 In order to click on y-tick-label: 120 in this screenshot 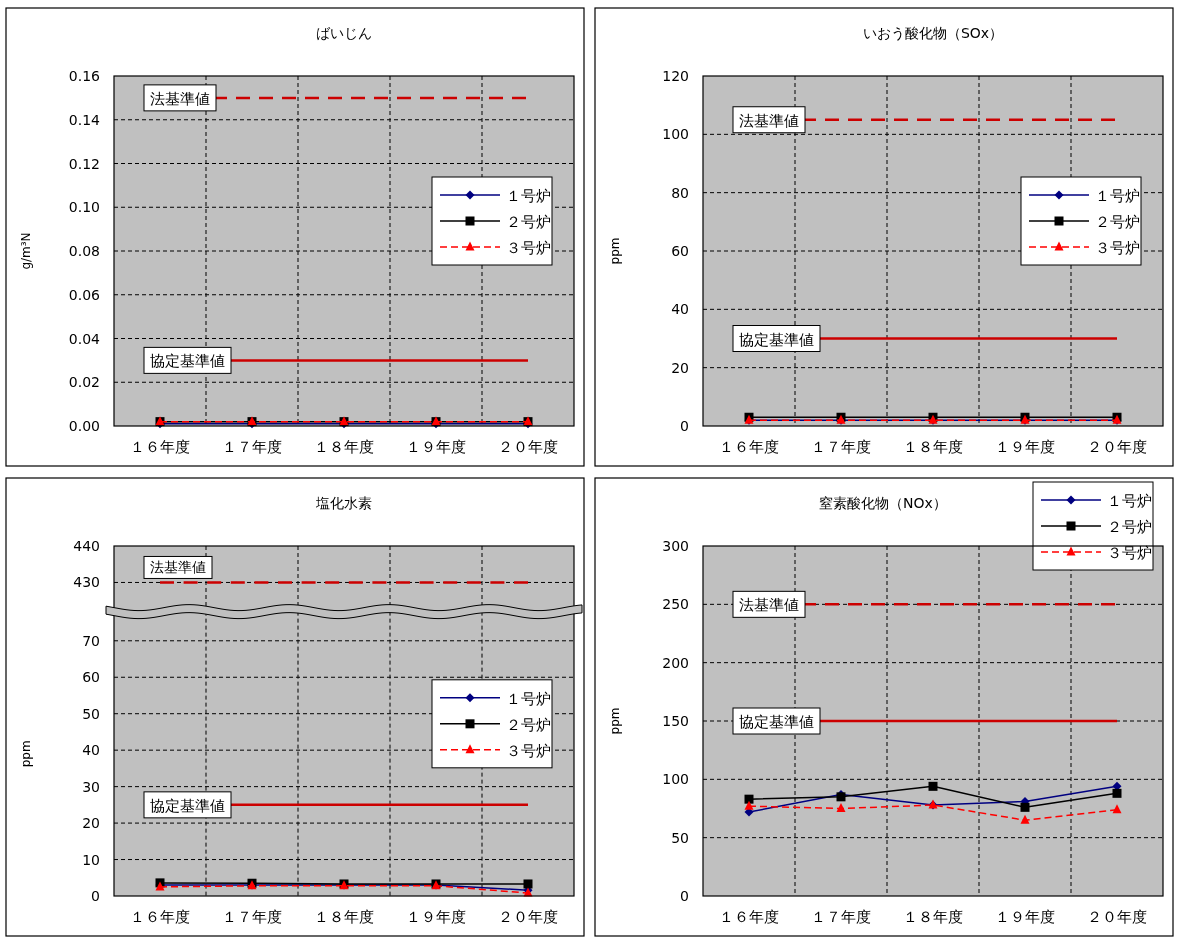, I will do `click(675, 76)`.